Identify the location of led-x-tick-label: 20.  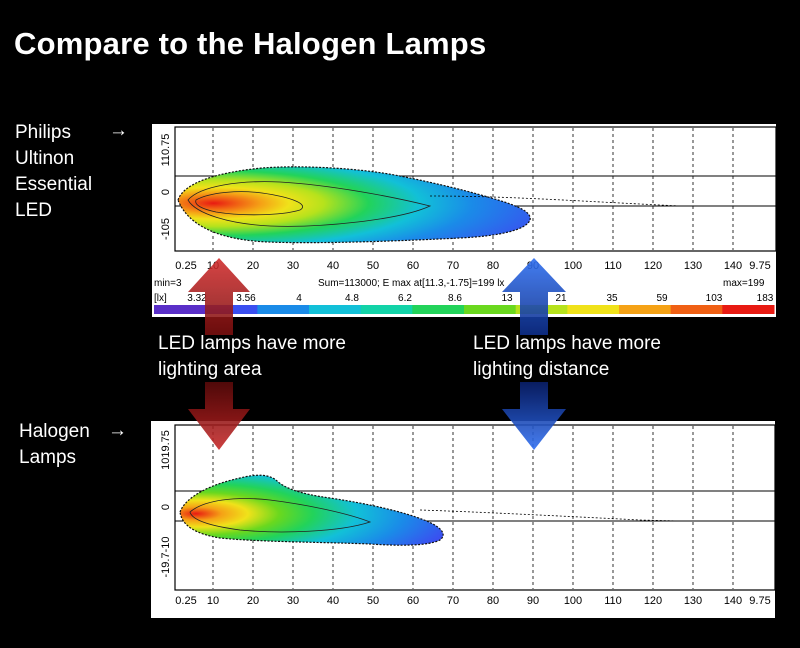
(253, 266).